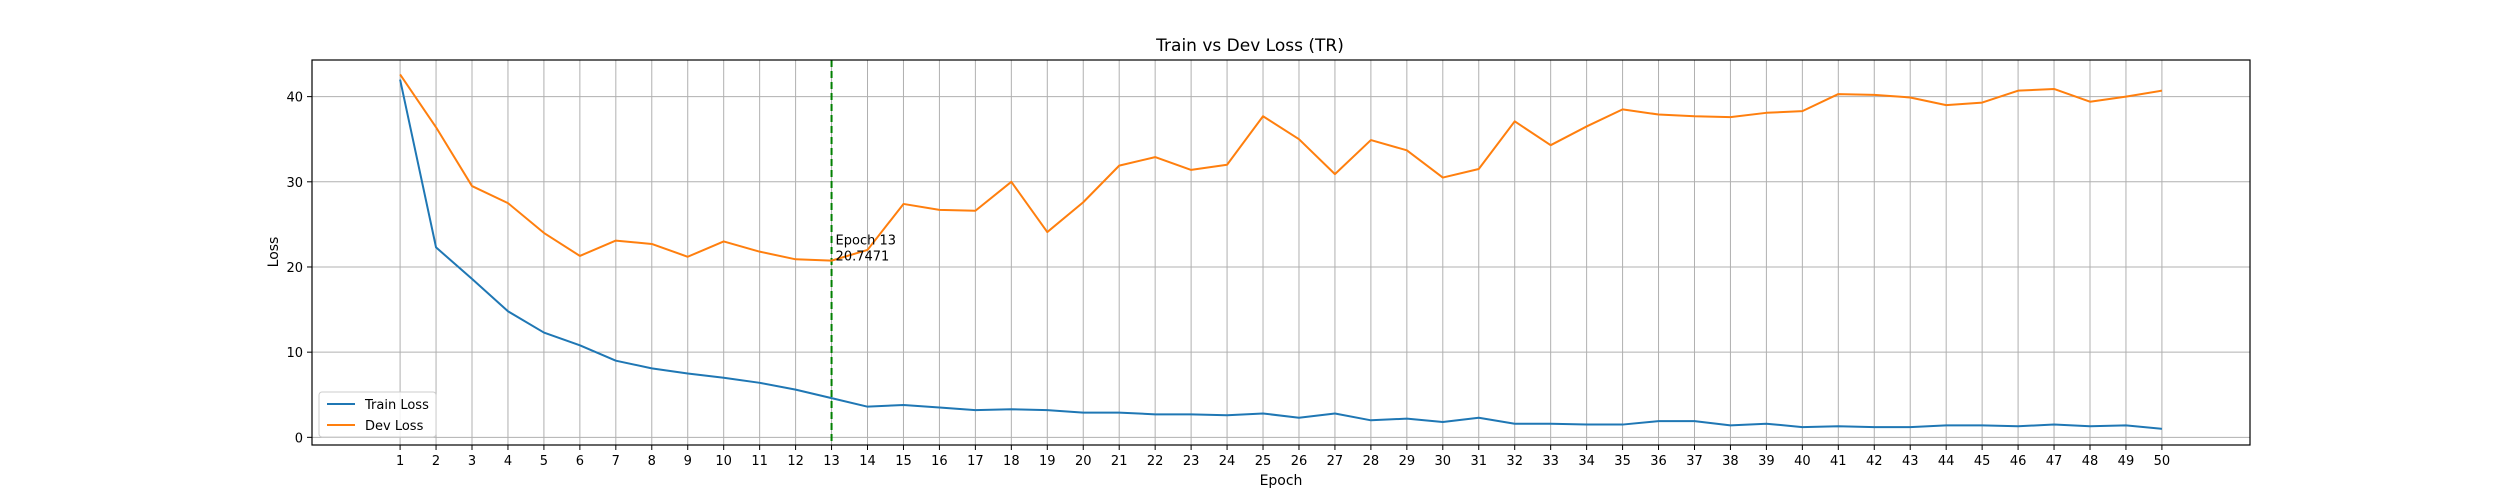 The height and width of the screenshot is (500, 2500). What do you see at coordinates (759, 461) in the screenshot?
I see `x-tick-label: 11` at bounding box center [759, 461].